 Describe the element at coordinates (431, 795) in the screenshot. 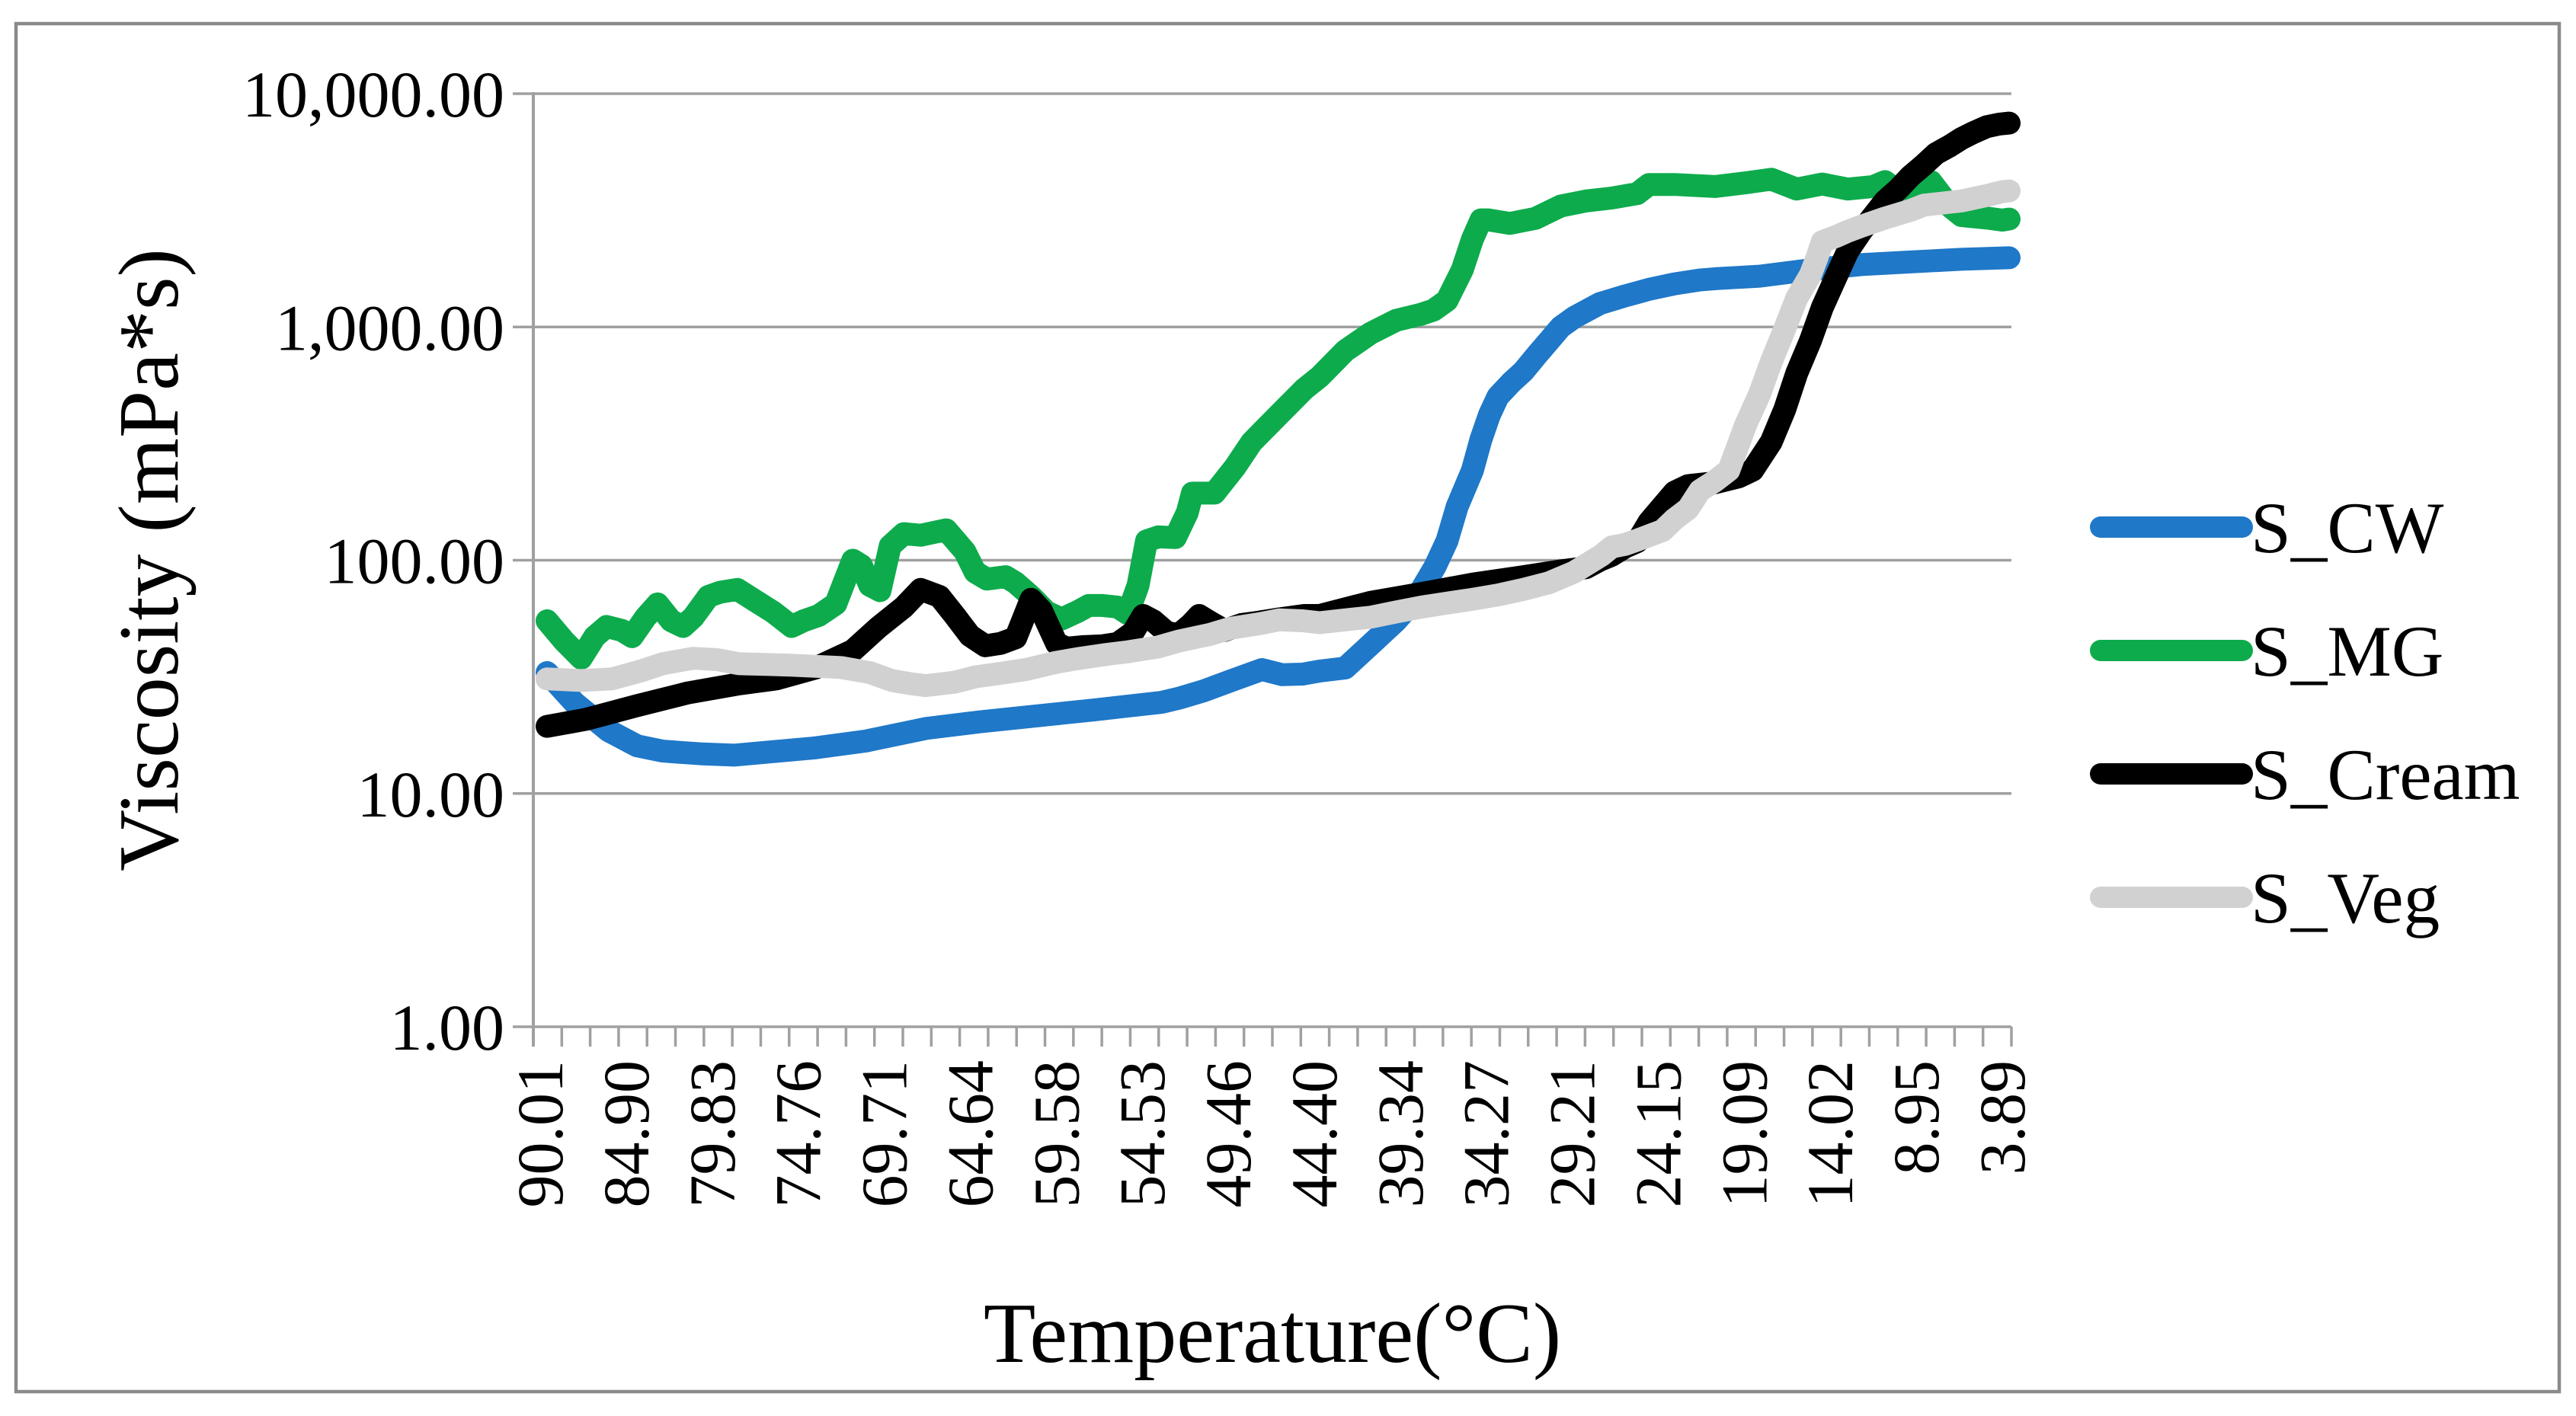

I see `y-tick-label: 10.00` at that location.